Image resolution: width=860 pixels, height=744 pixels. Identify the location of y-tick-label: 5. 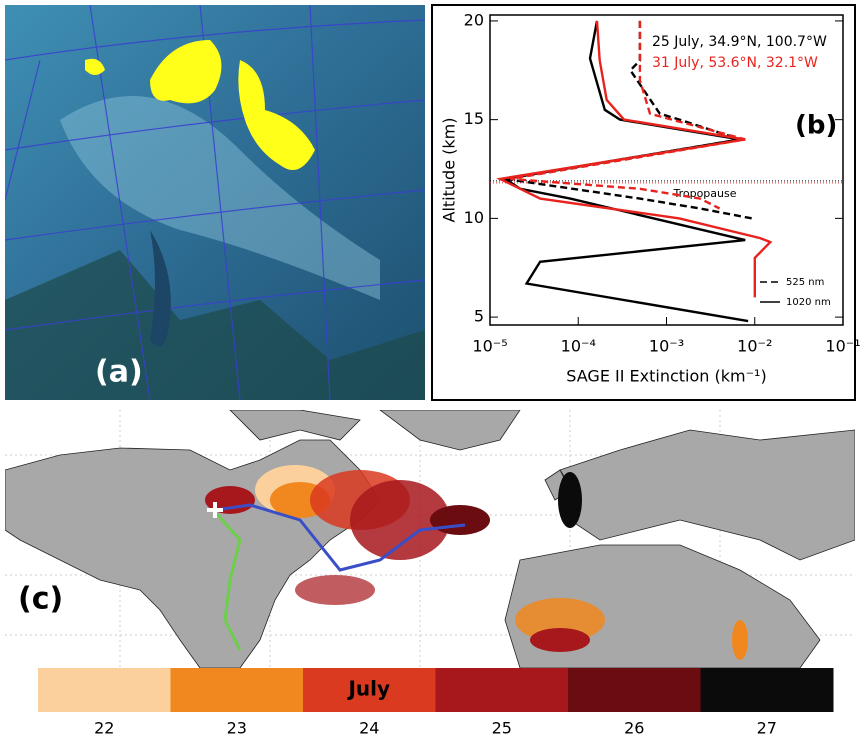
(479, 316).